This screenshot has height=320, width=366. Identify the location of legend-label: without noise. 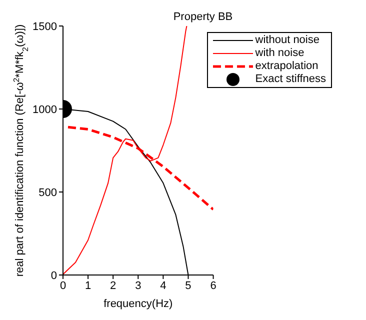
(287, 40).